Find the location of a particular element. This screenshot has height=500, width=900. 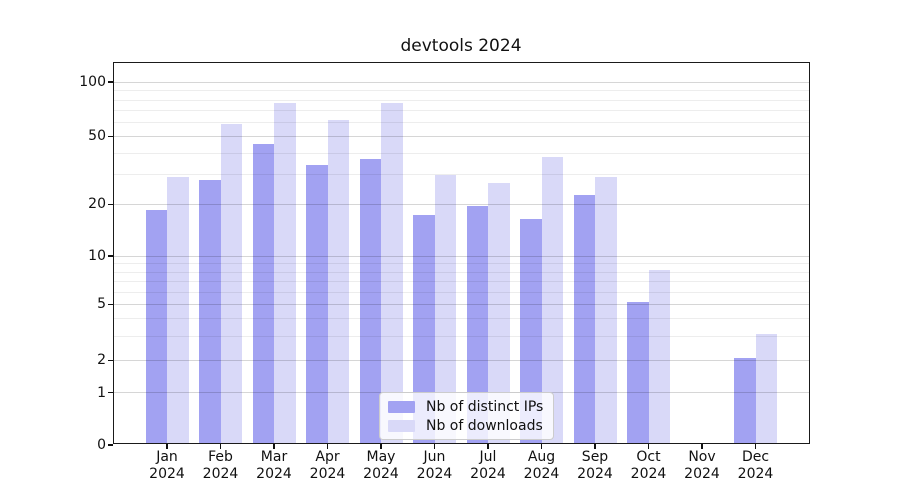

x-tick-label-oct: Oct 2024 is located at coordinates (649, 466).